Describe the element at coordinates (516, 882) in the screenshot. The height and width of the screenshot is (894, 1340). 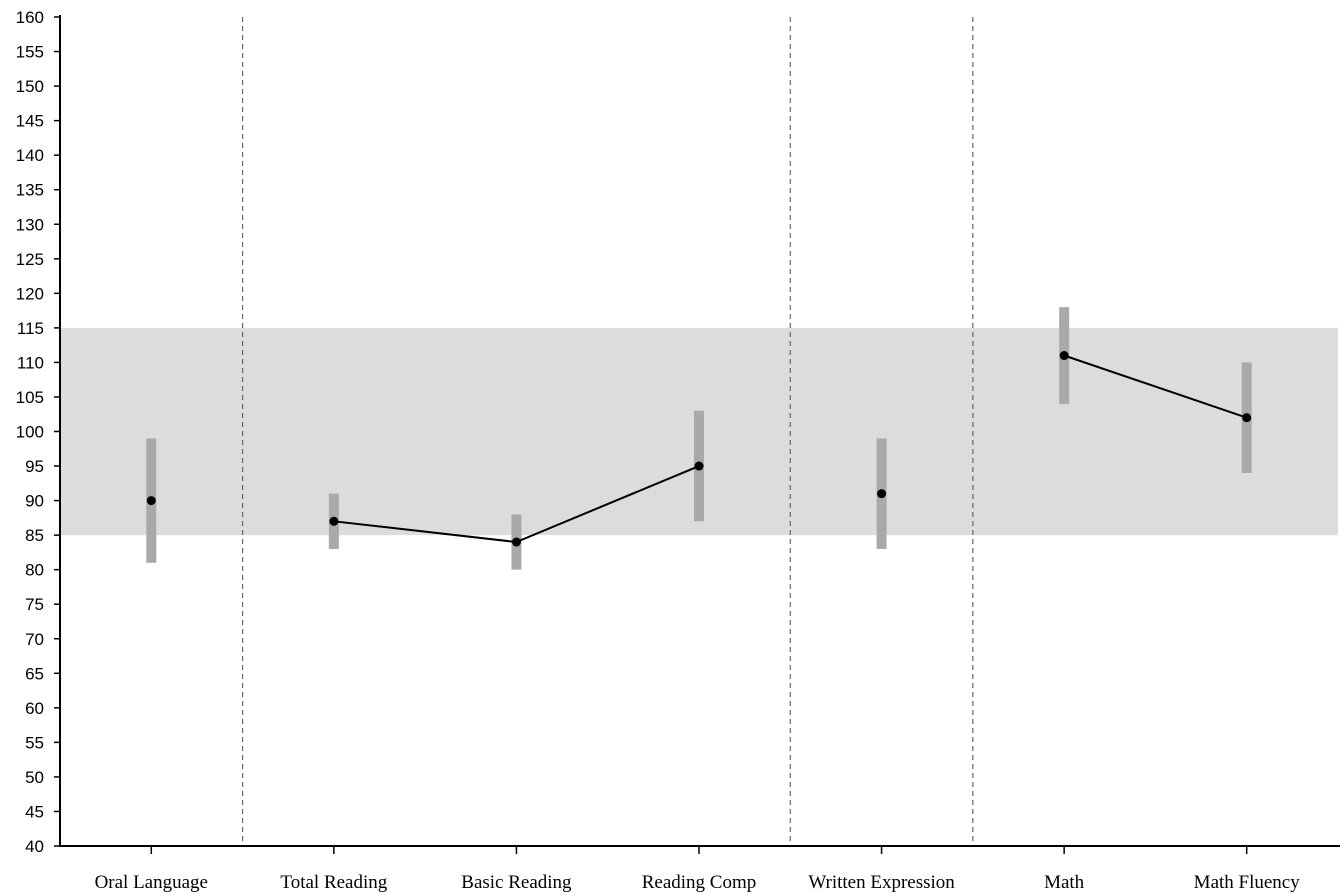
I see `x-category-label: Basic Reading` at that location.